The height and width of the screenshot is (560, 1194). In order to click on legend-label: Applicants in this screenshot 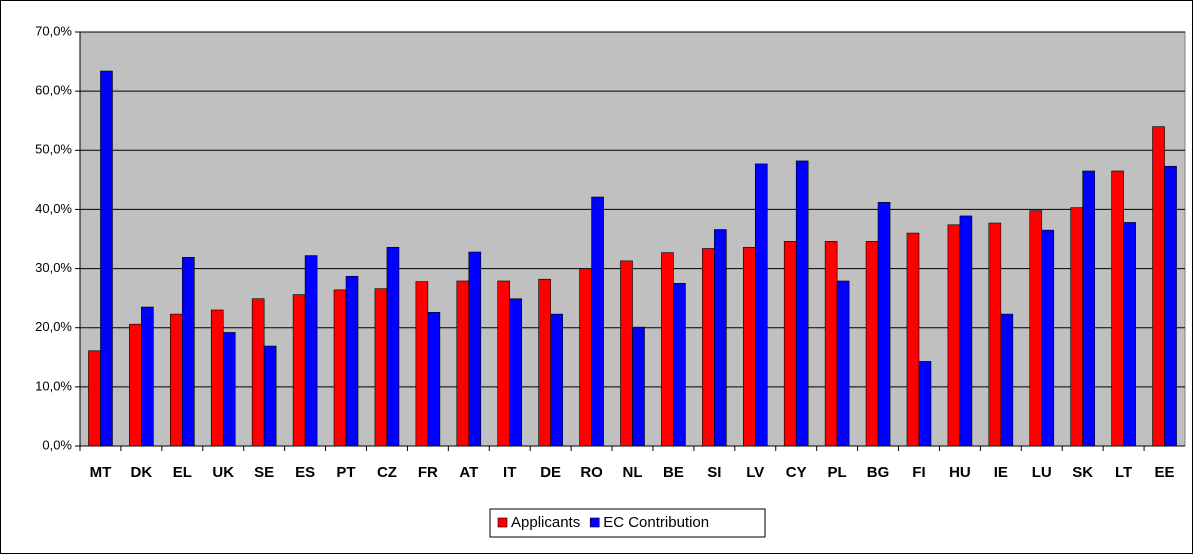, I will do `click(545, 522)`.